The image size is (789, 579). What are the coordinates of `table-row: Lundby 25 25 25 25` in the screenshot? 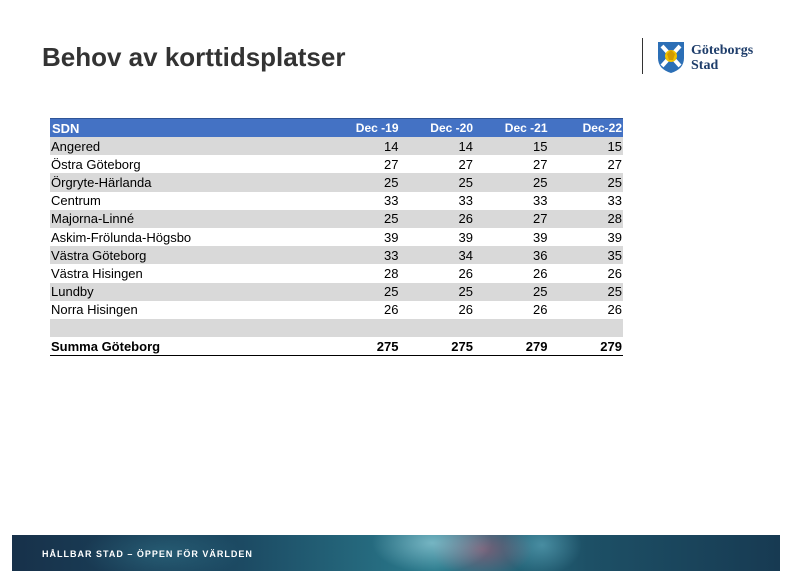 It's located at (336, 291).